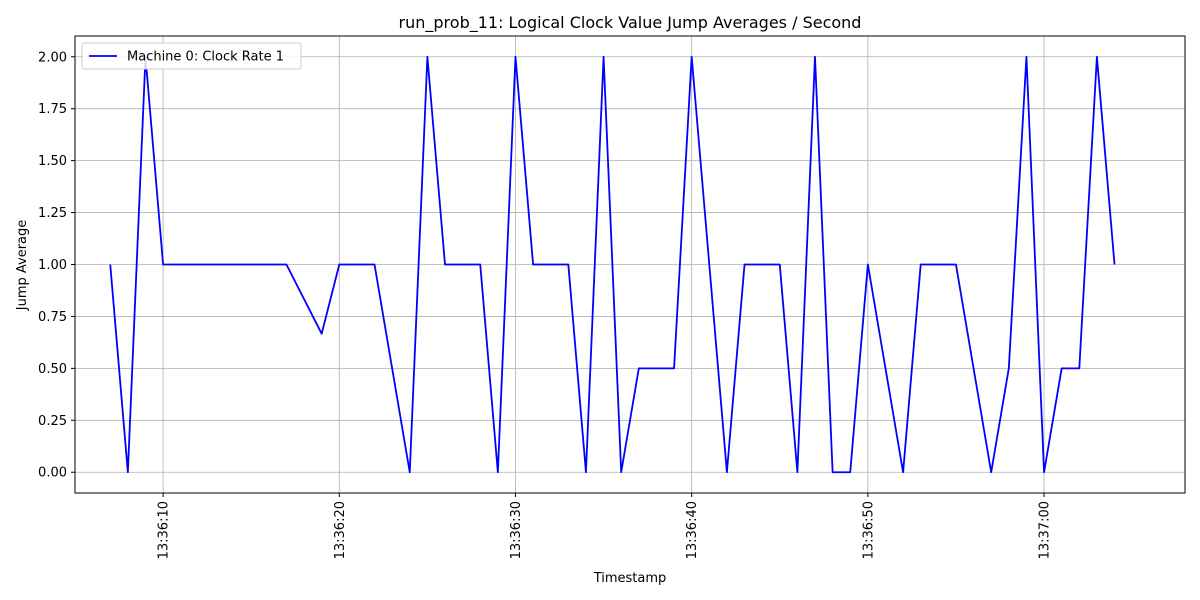 The height and width of the screenshot is (600, 1200). I want to click on x-axis-label: Timestamp, so click(630, 578).